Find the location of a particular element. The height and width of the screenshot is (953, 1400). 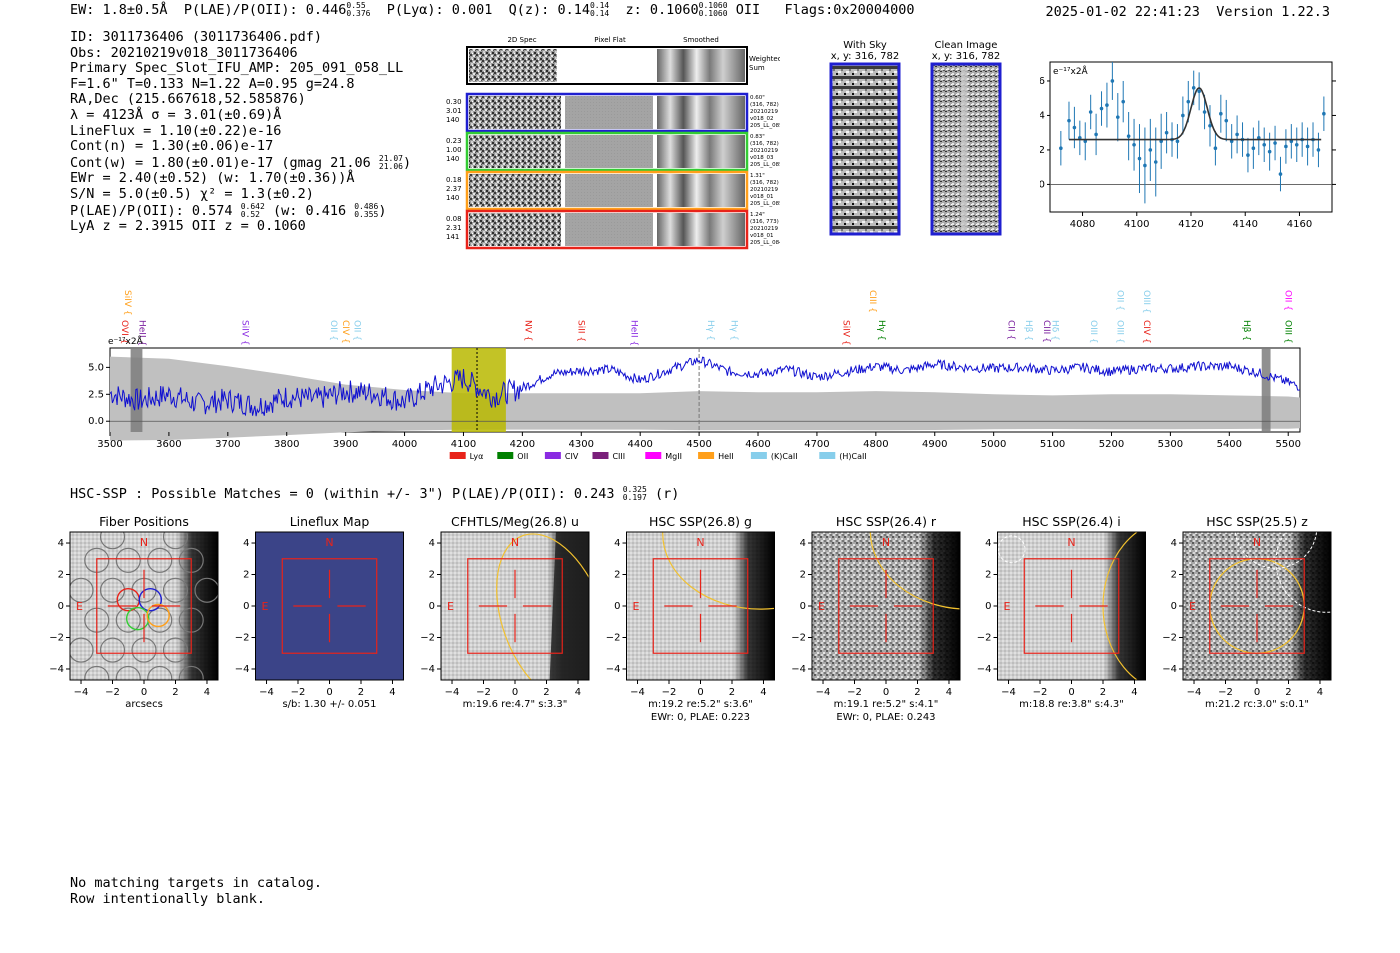

zoom-ytick-label: 0 is located at coordinates (1042, 184).